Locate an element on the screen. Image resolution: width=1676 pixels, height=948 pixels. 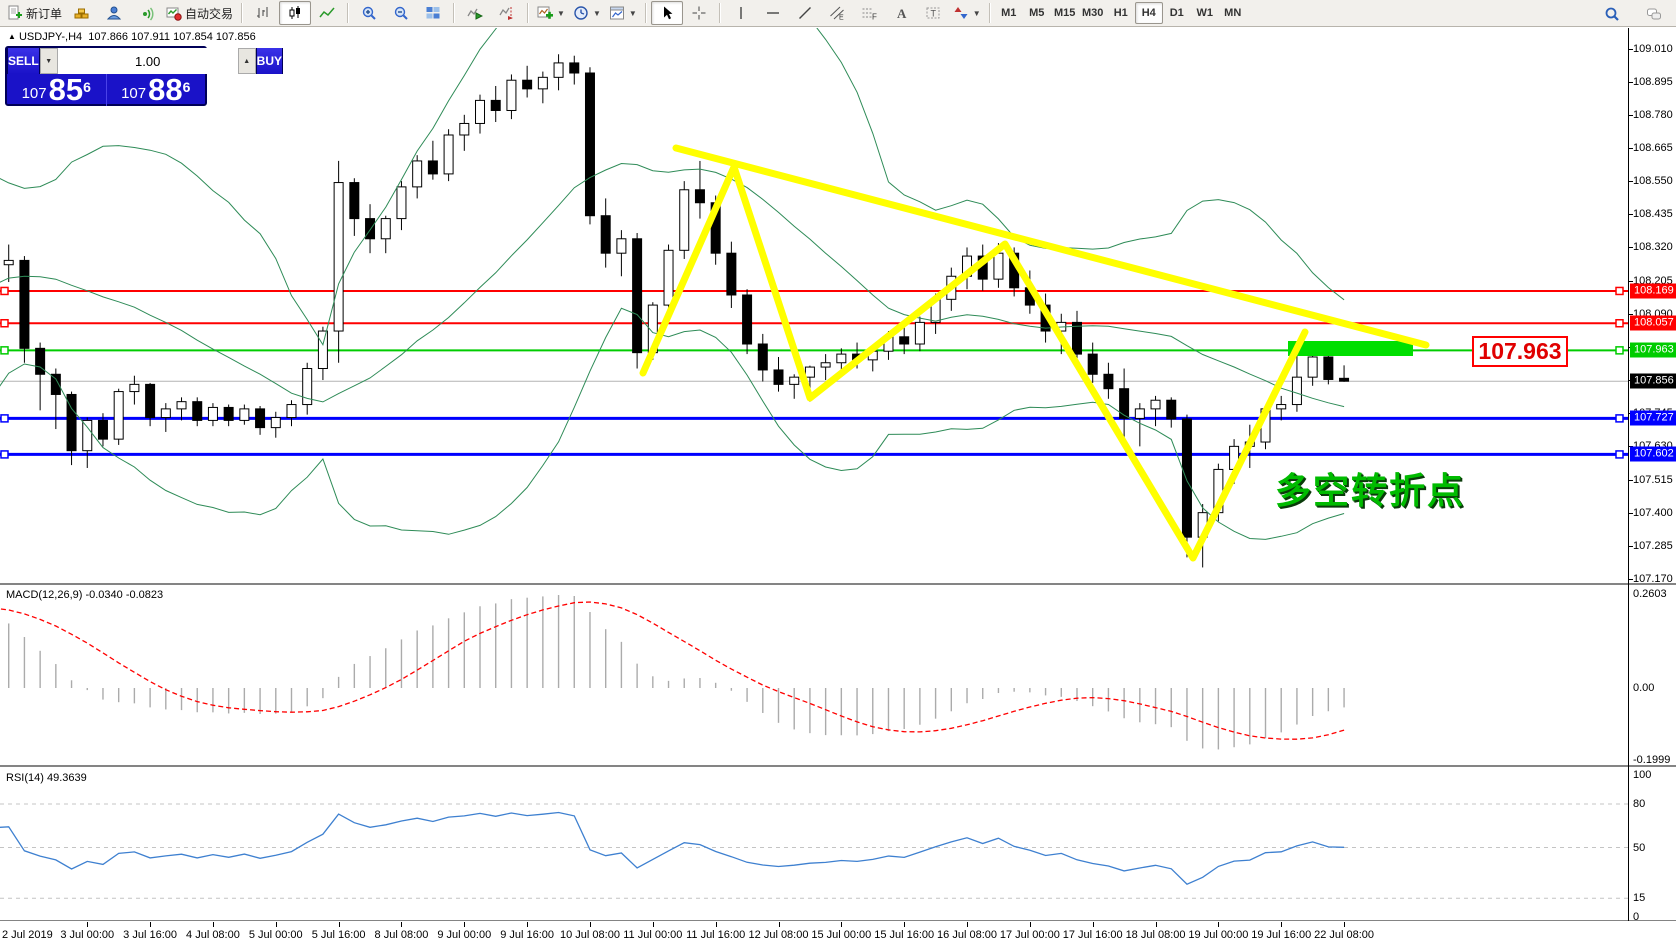
volume-input is located at coordinates (147, 61).